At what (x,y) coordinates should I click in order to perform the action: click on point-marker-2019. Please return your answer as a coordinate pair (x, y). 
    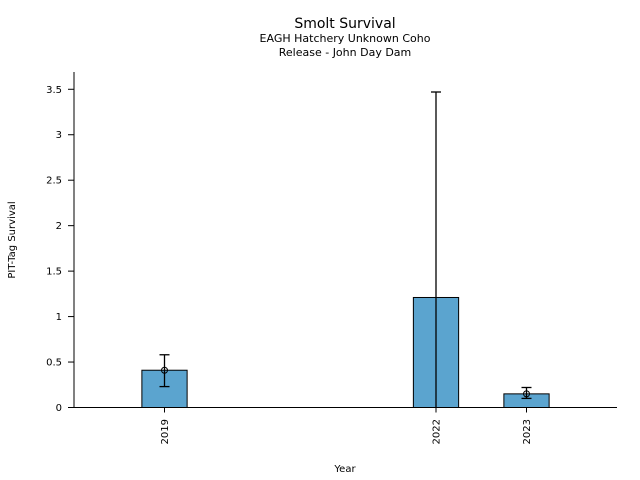
    Looking at the image, I should click on (164, 370).